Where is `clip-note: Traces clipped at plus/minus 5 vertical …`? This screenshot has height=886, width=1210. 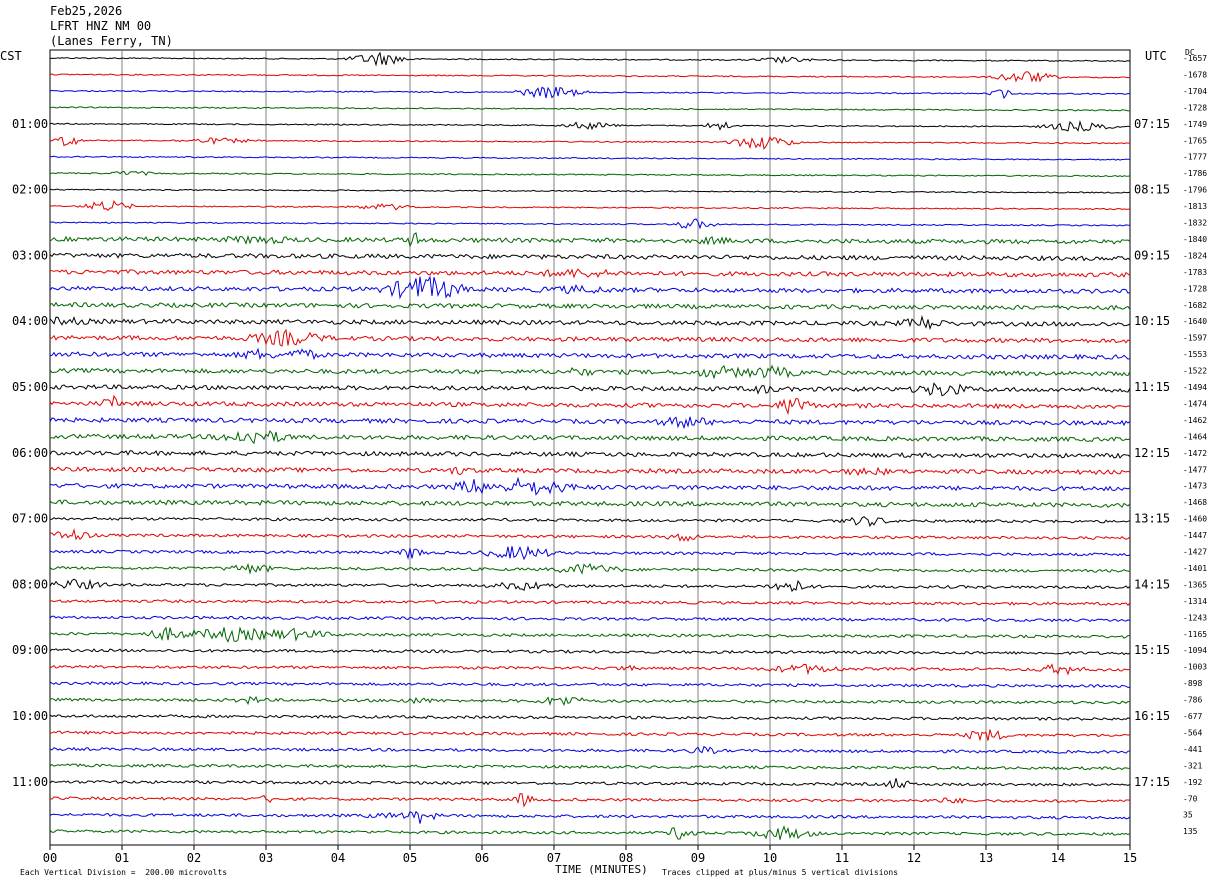
clip-note: Traces clipped at plus/minus 5 vertical … is located at coordinates (780, 872).